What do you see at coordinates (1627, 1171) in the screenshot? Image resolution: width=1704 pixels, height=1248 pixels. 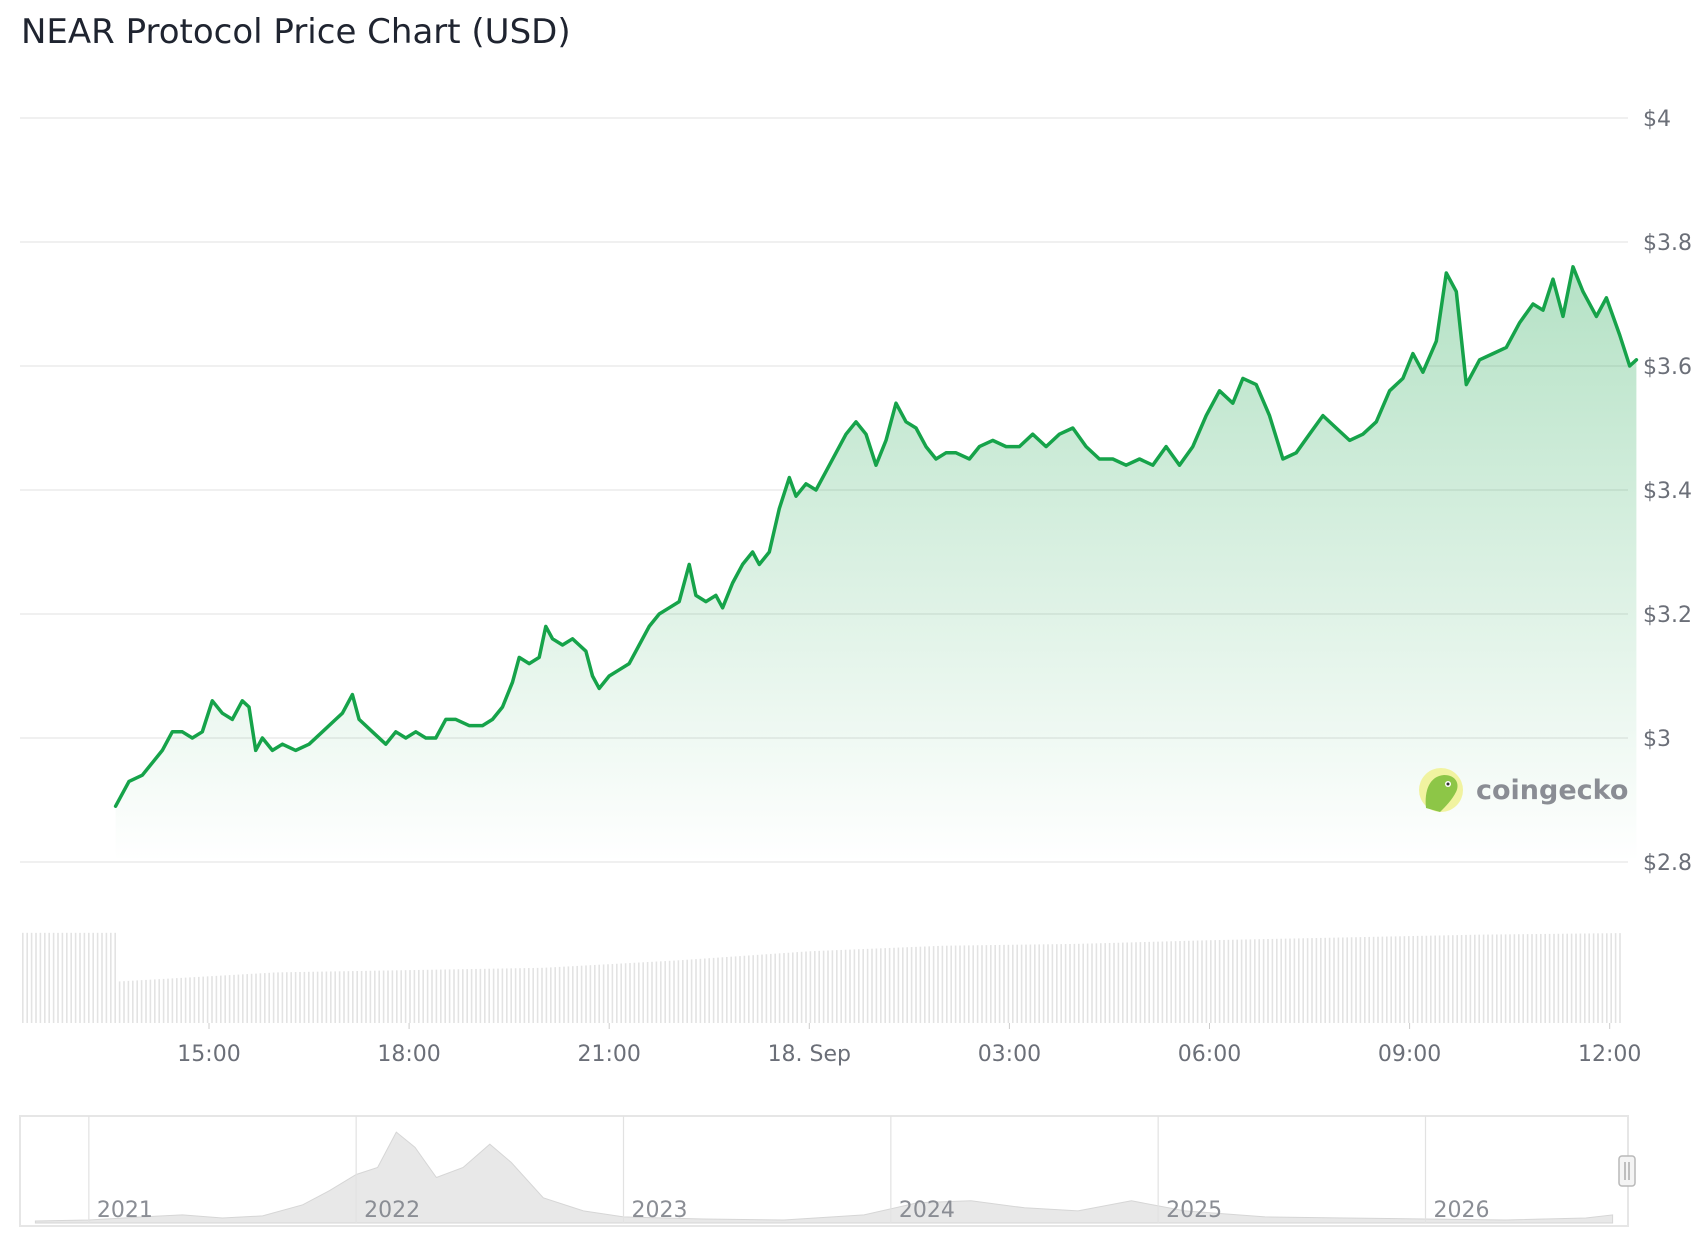 I see `navigator-handle` at bounding box center [1627, 1171].